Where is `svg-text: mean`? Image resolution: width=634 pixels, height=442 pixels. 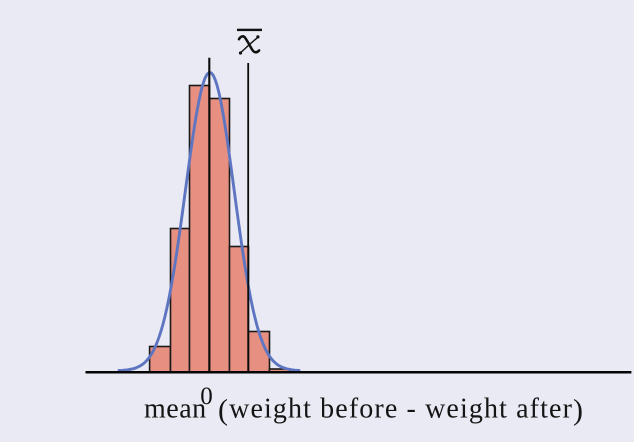 svg-text: mean is located at coordinates (175, 408).